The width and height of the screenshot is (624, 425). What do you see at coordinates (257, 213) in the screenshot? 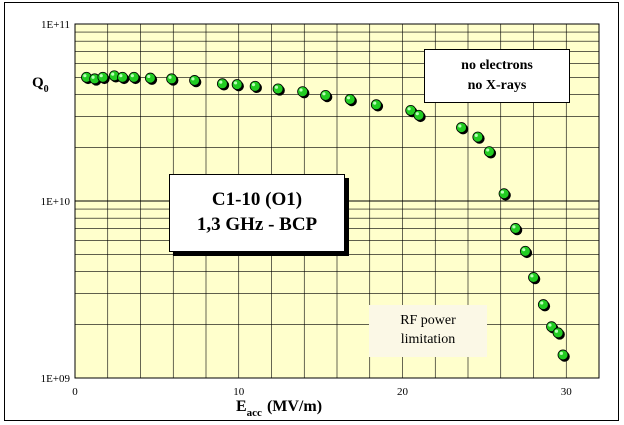
I see `cavity-id-annotation: C1-10 (O1) 1,3 GHz - BCP` at bounding box center [257, 213].